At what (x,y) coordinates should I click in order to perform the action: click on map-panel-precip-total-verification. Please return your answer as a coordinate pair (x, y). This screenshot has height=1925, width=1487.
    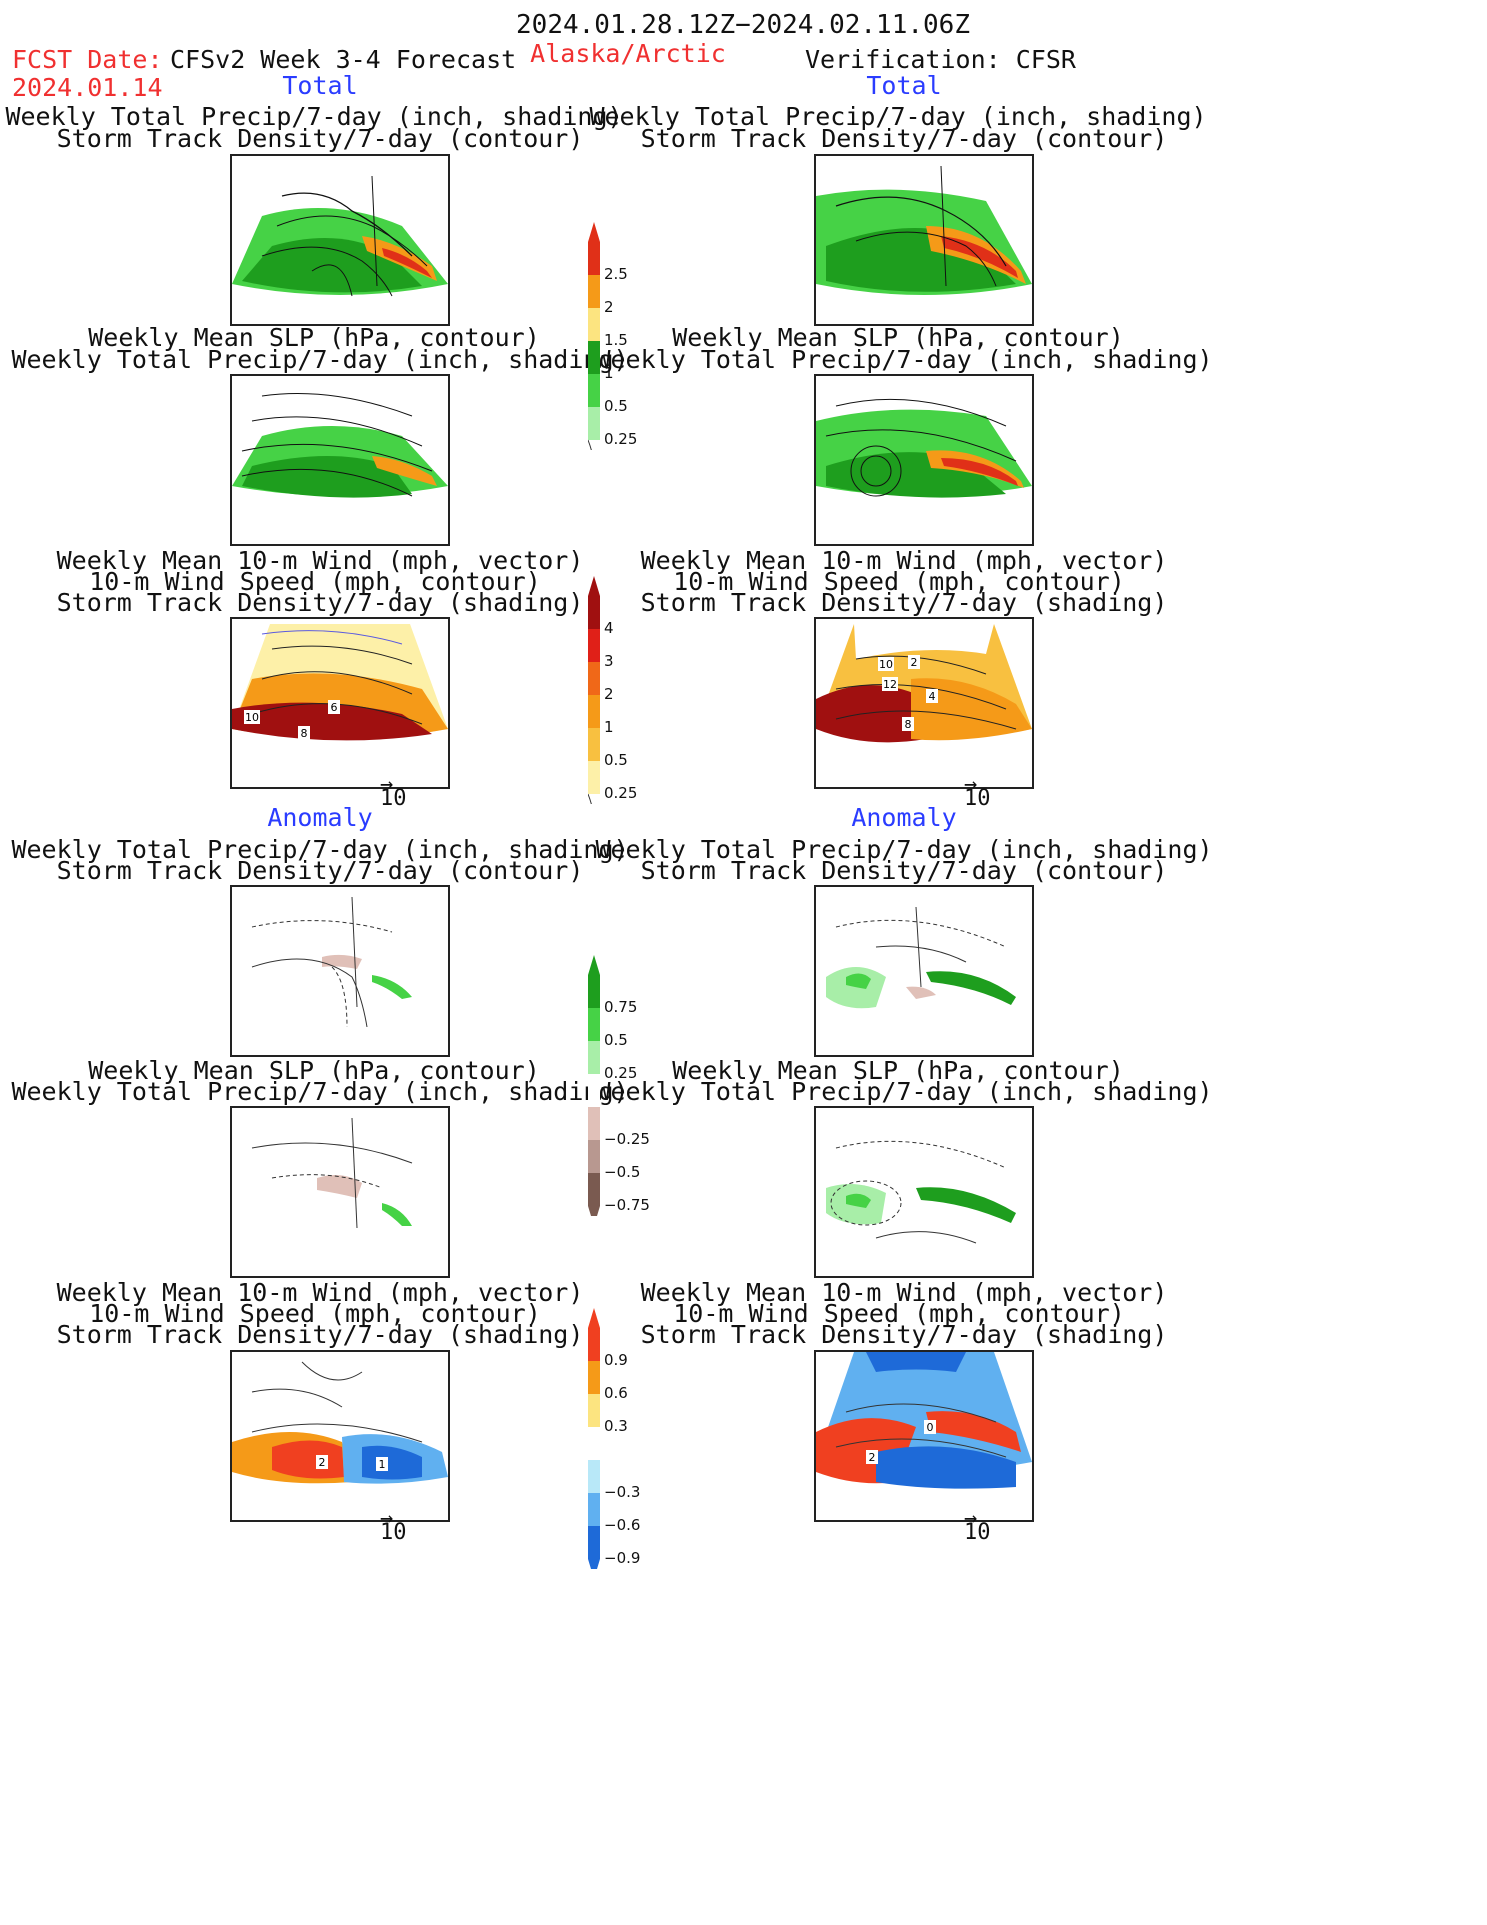
    Looking at the image, I should click on (924, 240).